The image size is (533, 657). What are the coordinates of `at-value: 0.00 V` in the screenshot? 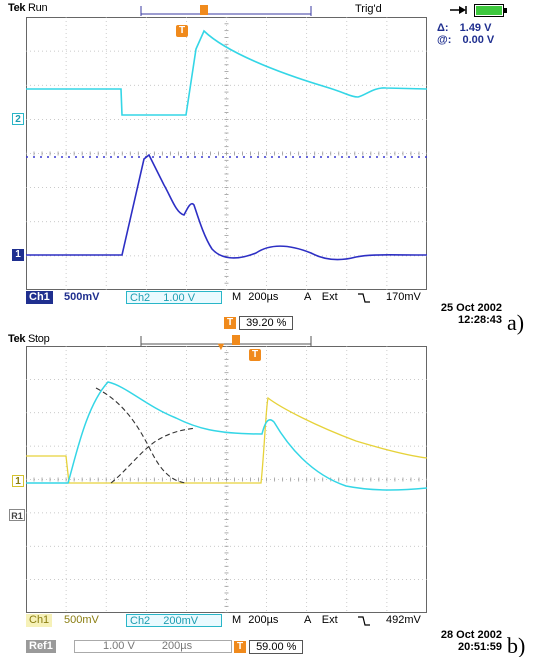 It's located at (478, 40).